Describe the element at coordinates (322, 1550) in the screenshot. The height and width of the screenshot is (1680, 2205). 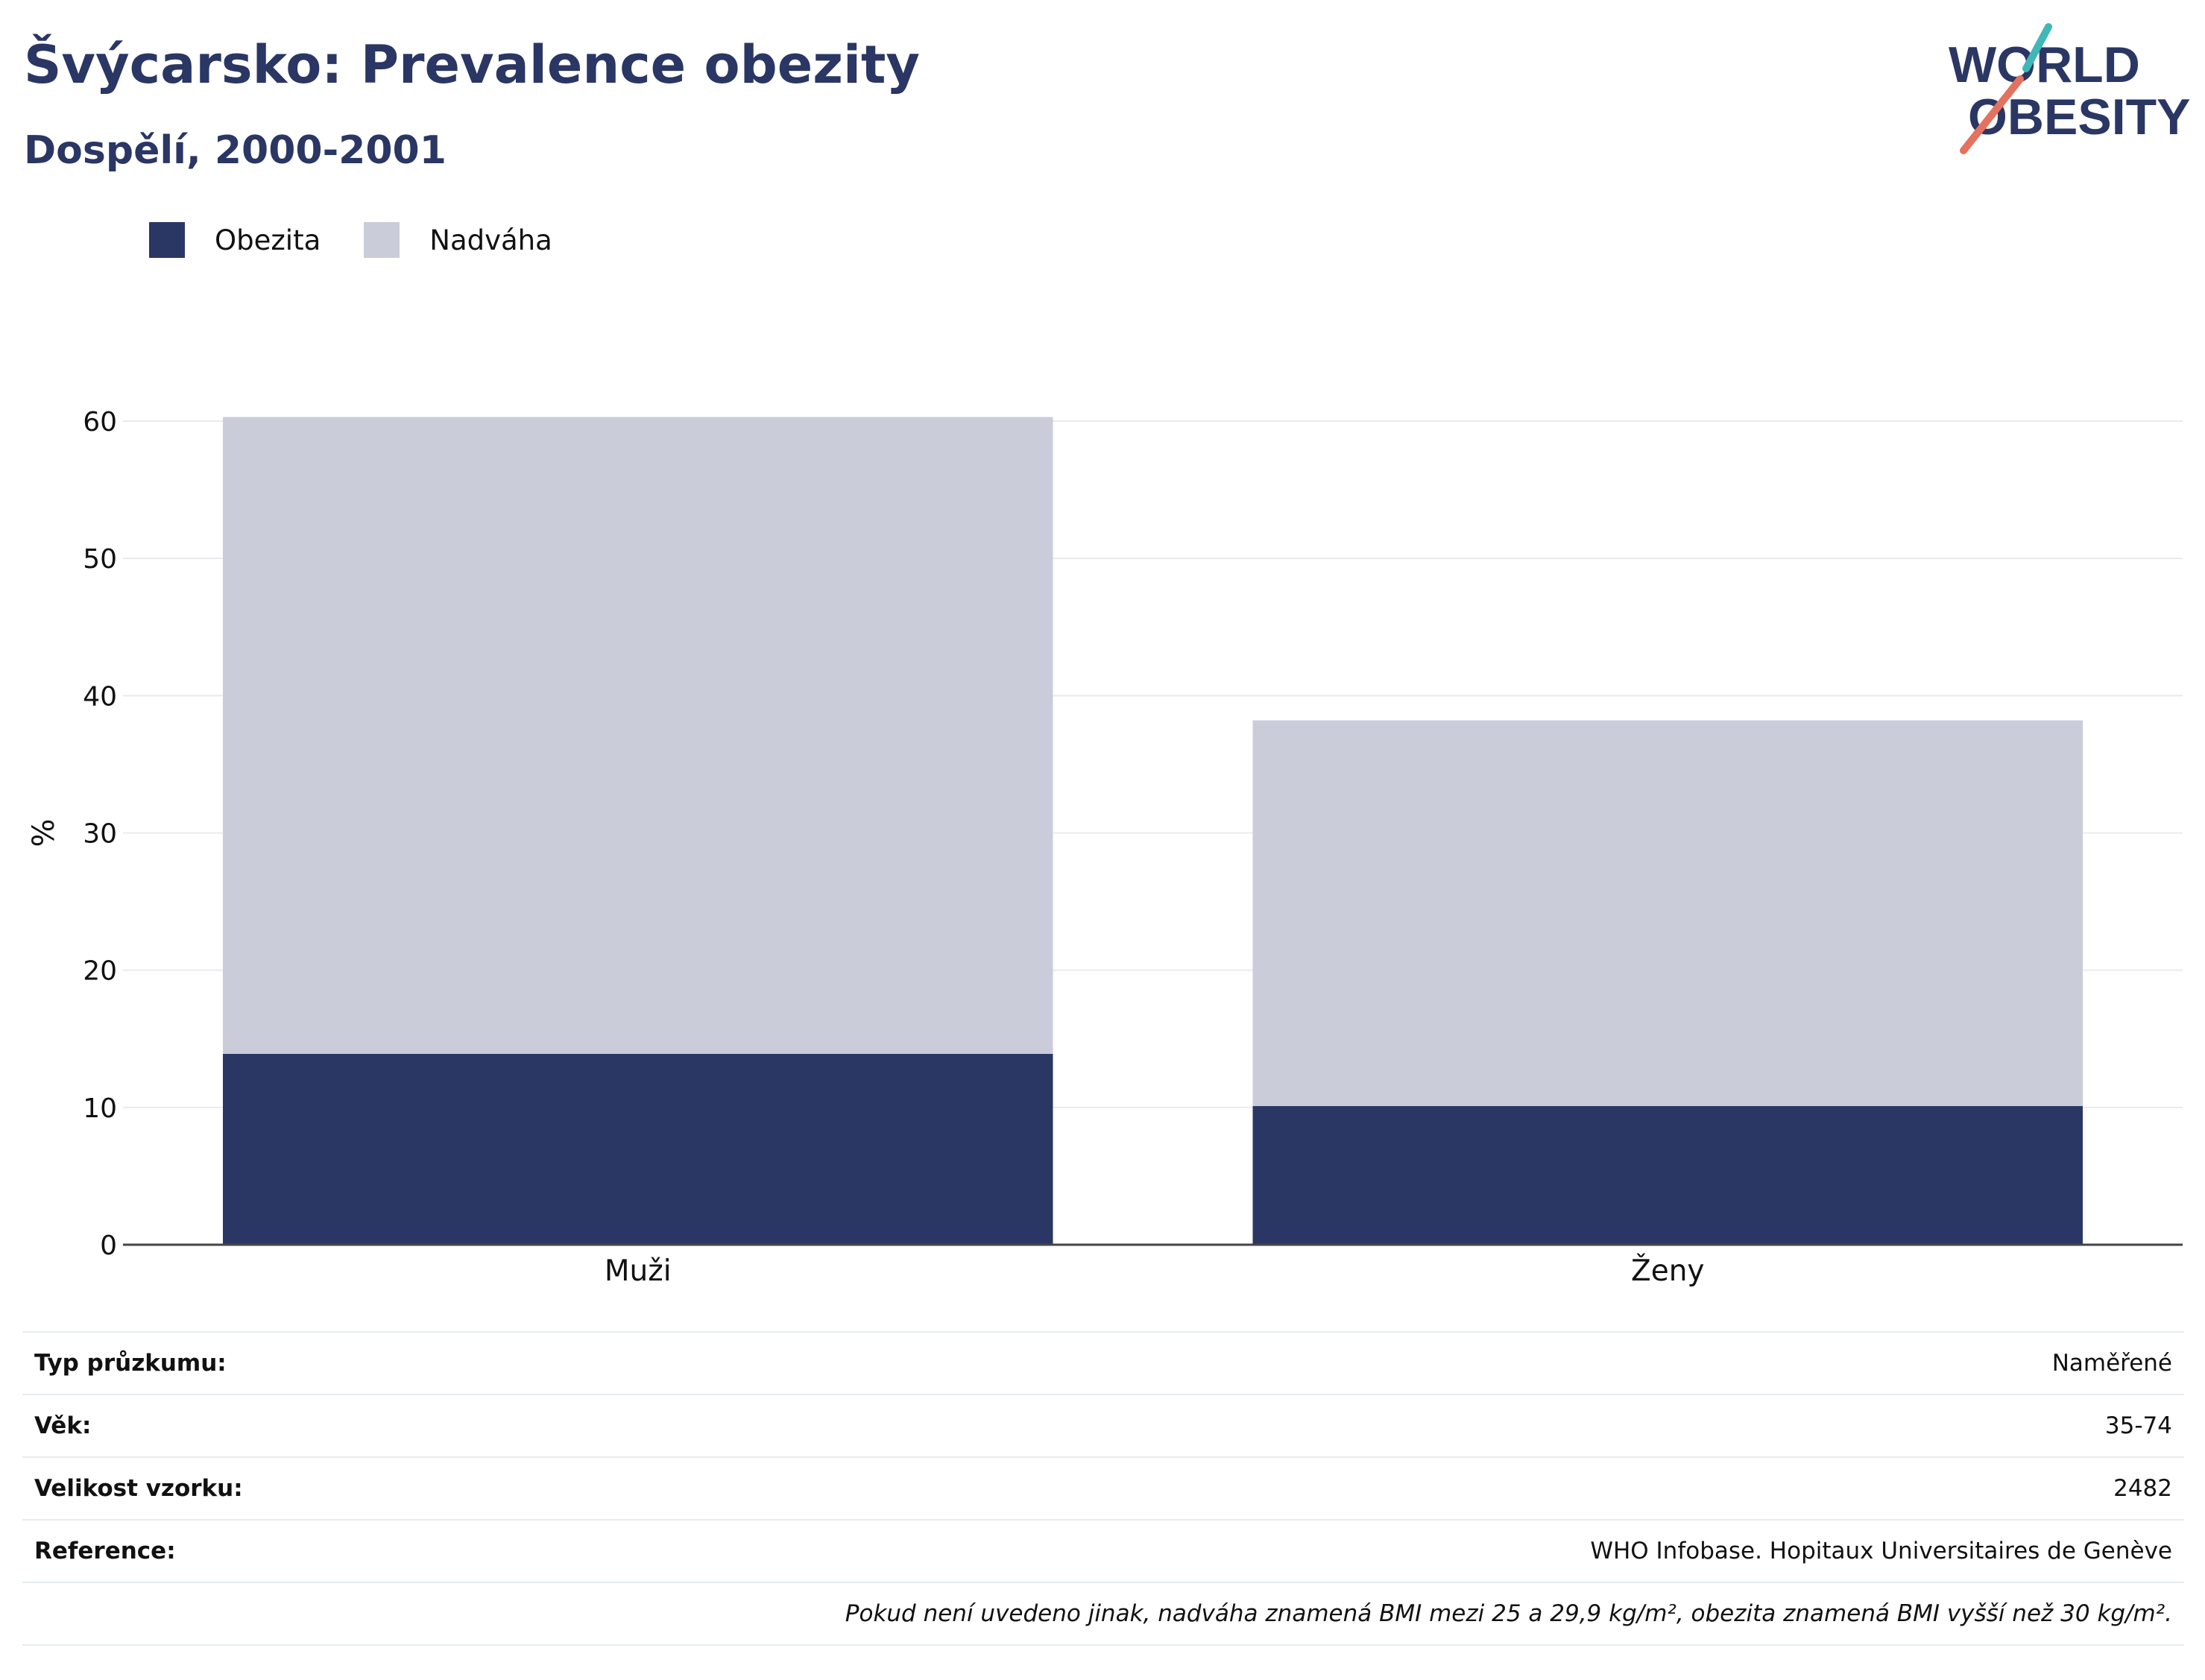
I see `info-label: Reference:` at that location.